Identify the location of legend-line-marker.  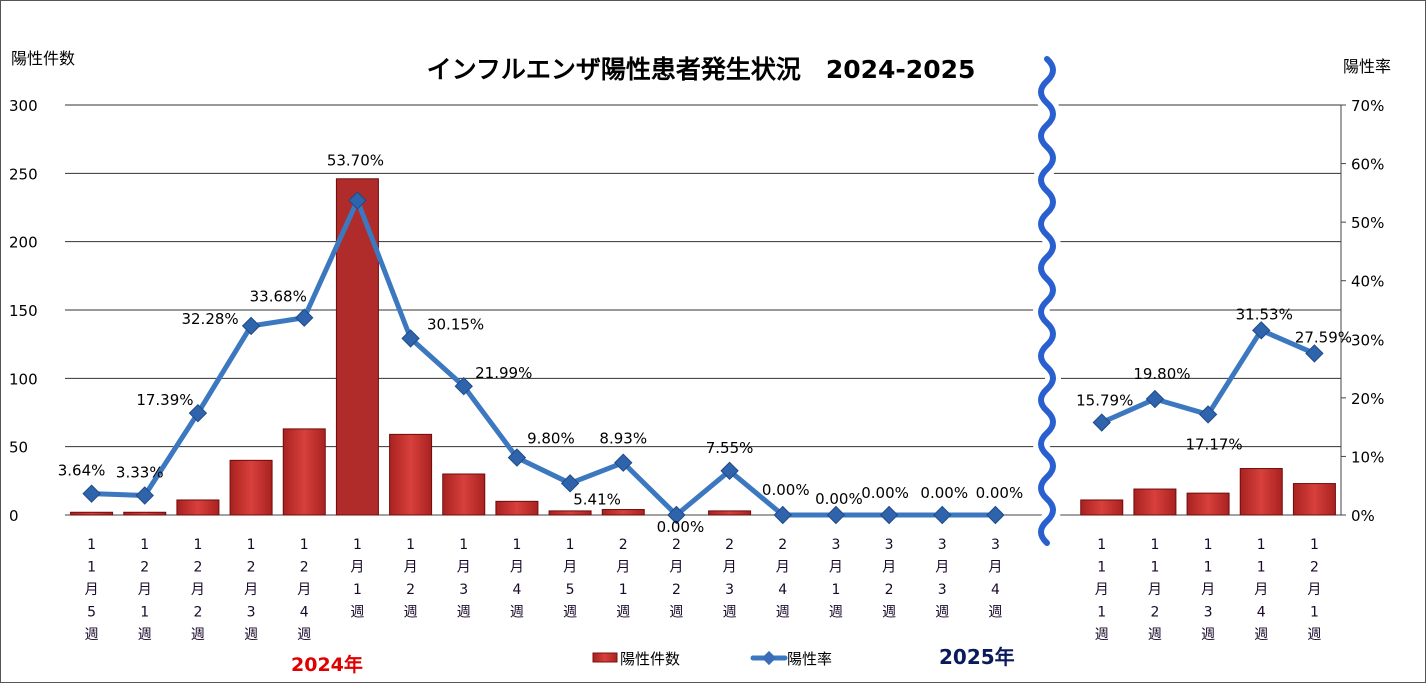
(769, 658).